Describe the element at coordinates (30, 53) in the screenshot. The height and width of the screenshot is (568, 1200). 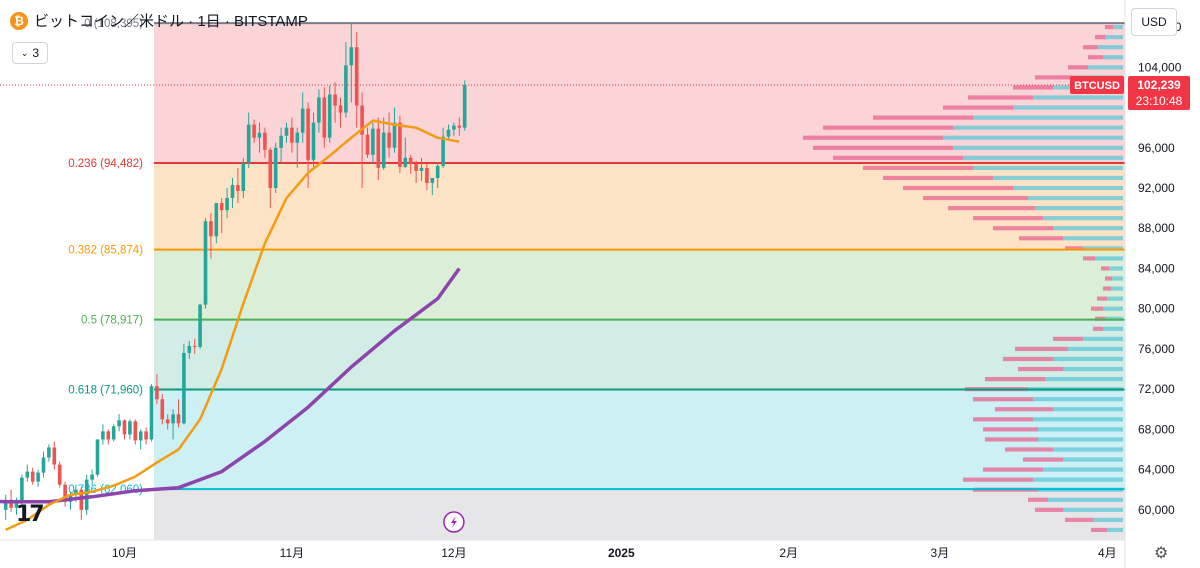
I see `indicators-toggle-button: ⌄ 3` at that location.